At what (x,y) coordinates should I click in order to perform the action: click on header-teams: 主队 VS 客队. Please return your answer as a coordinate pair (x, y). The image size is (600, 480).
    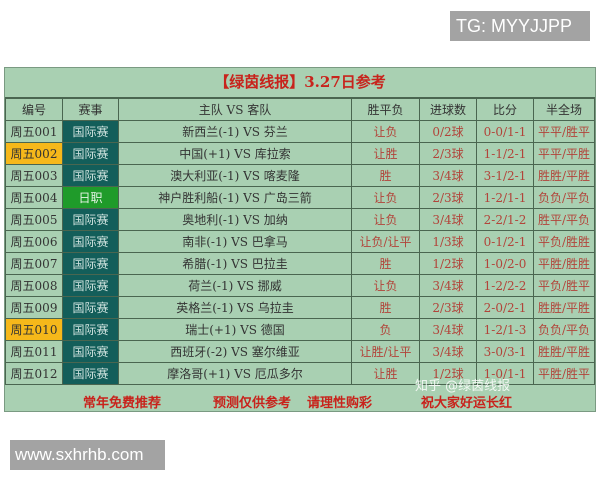
    Looking at the image, I should click on (235, 109).